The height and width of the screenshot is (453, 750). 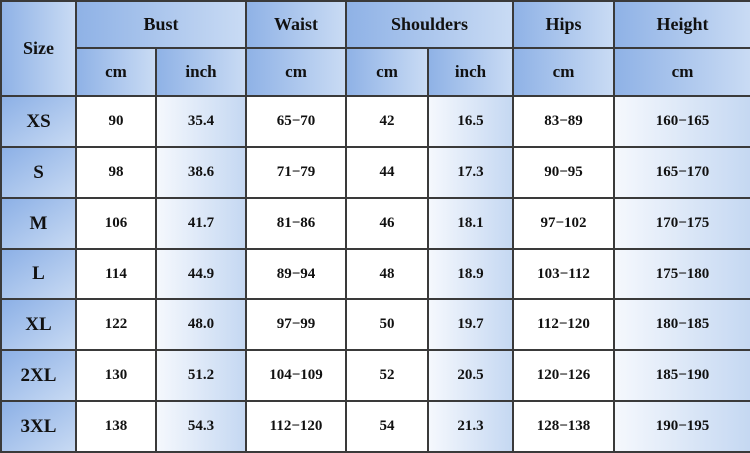 What do you see at coordinates (471, 121) in the screenshot?
I see `measurement: 16.5` at bounding box center [471, 121].